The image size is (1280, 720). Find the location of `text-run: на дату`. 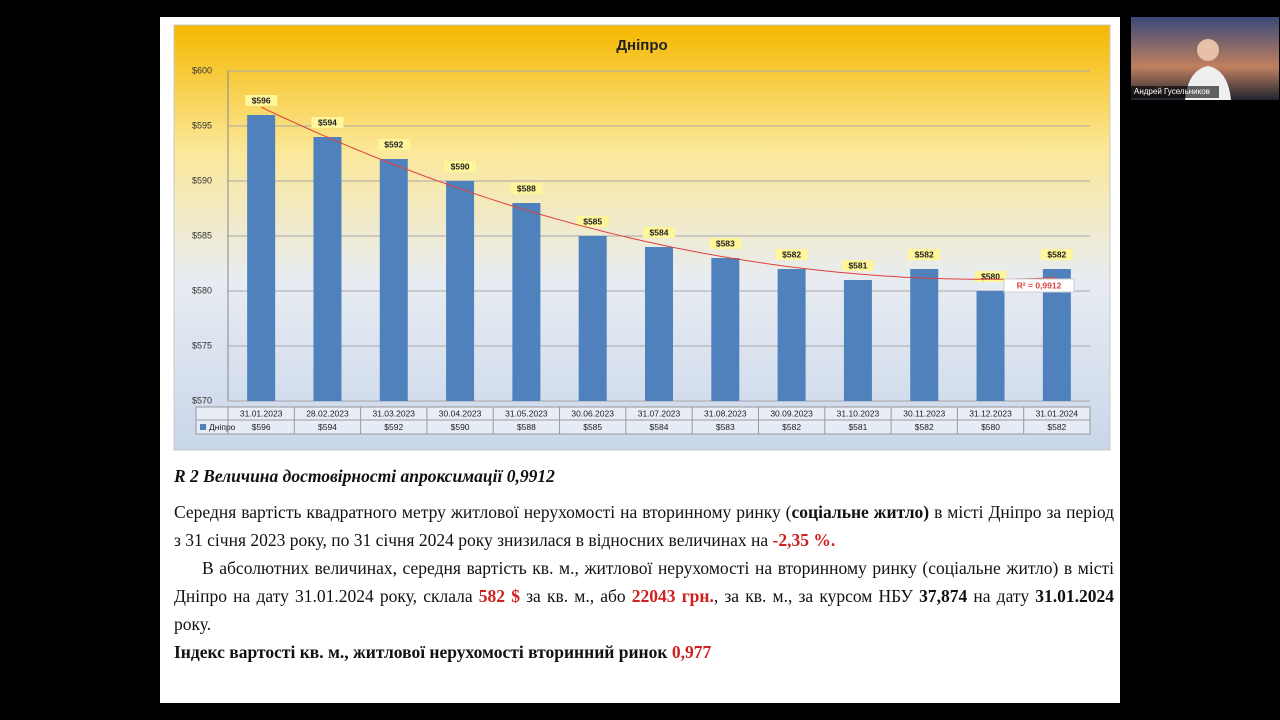

text-run: на дату is located at coordinates (1001, 596).